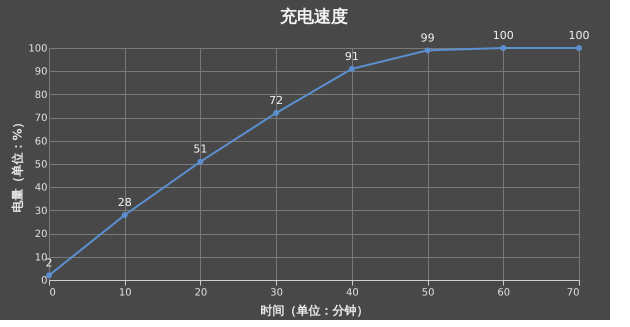  I want to click on data-label: 2, so click(49, 263).